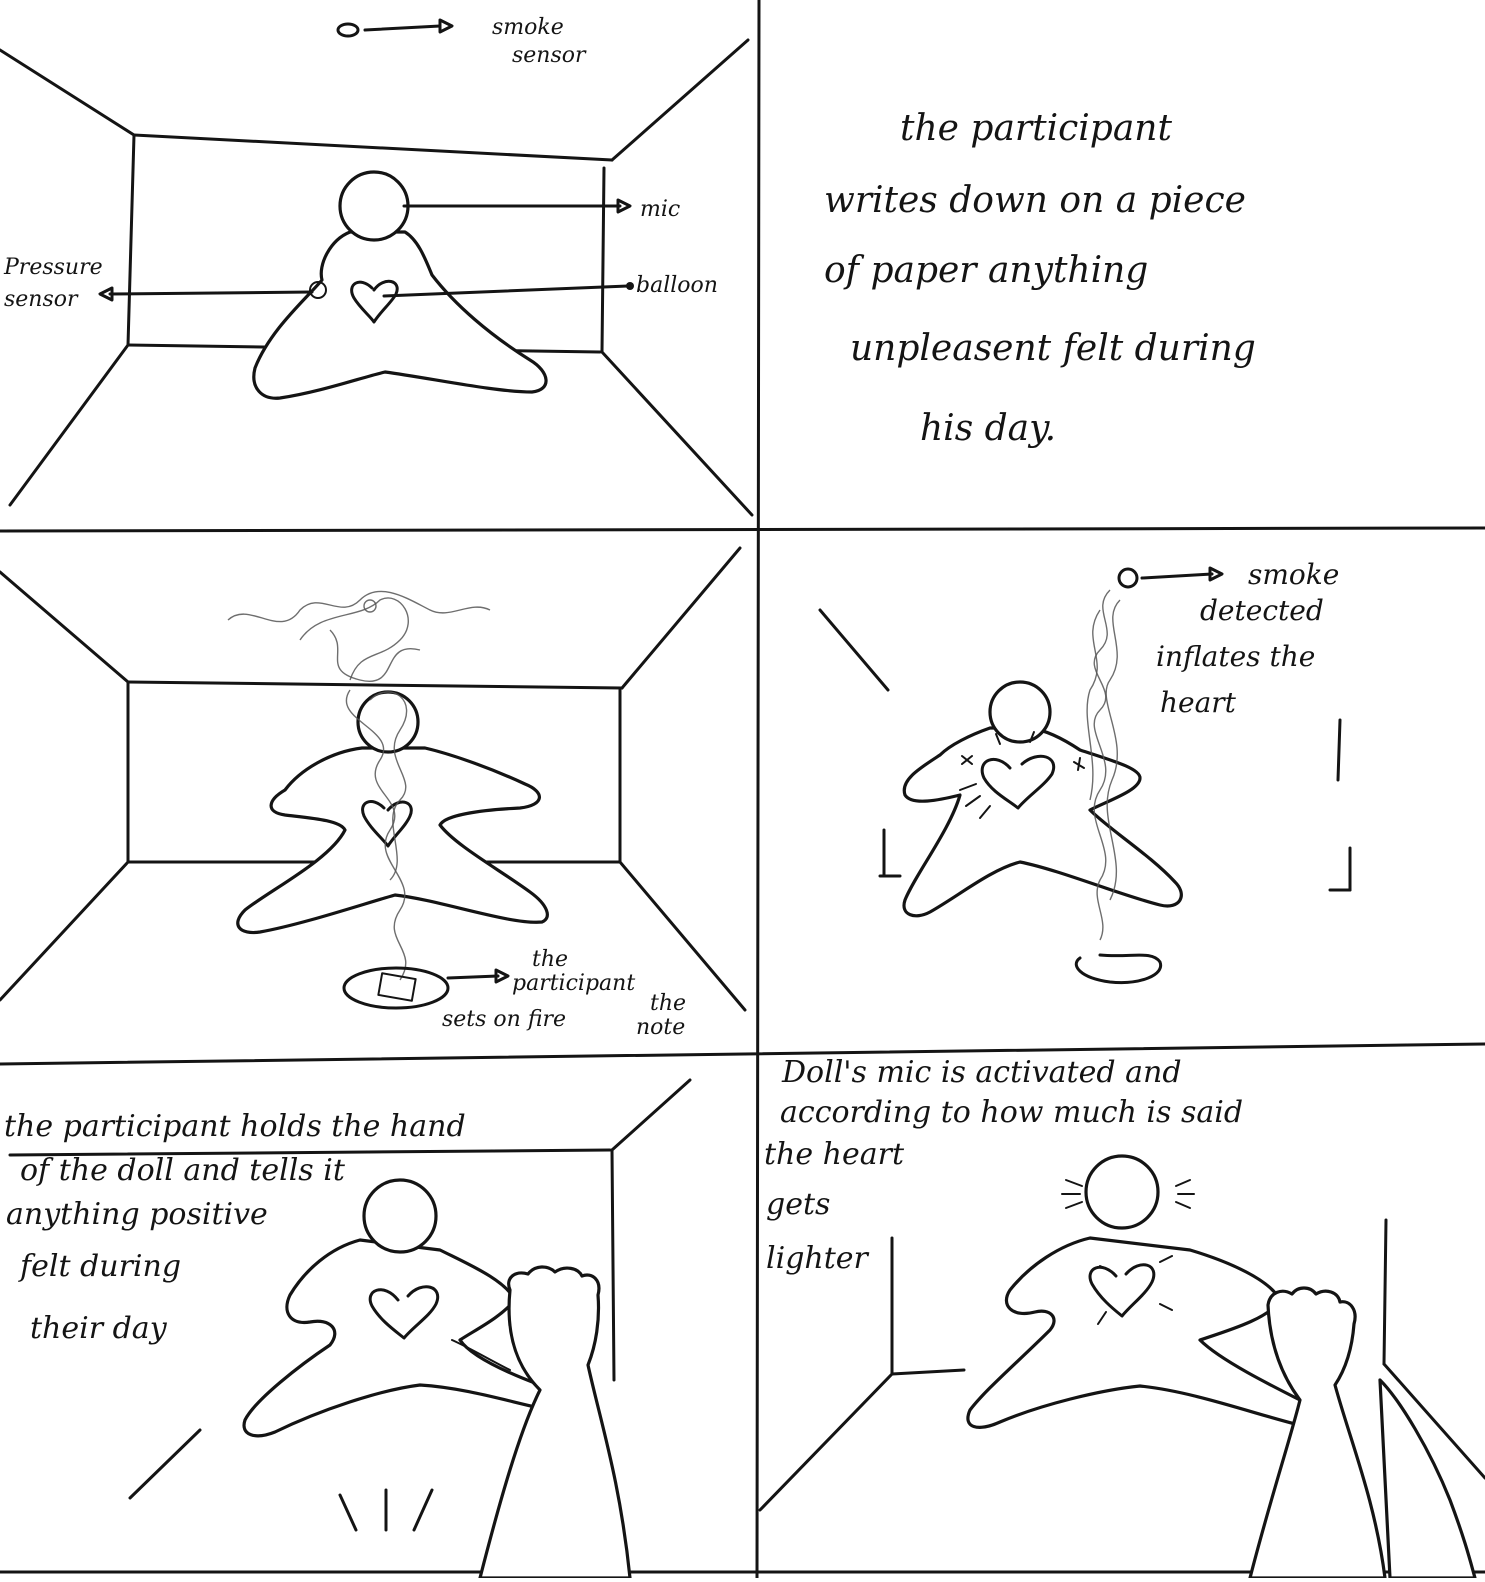 This screenshot has height=1582, width=1485. I want to click on fire-label-5: note, so click(660, 1027).